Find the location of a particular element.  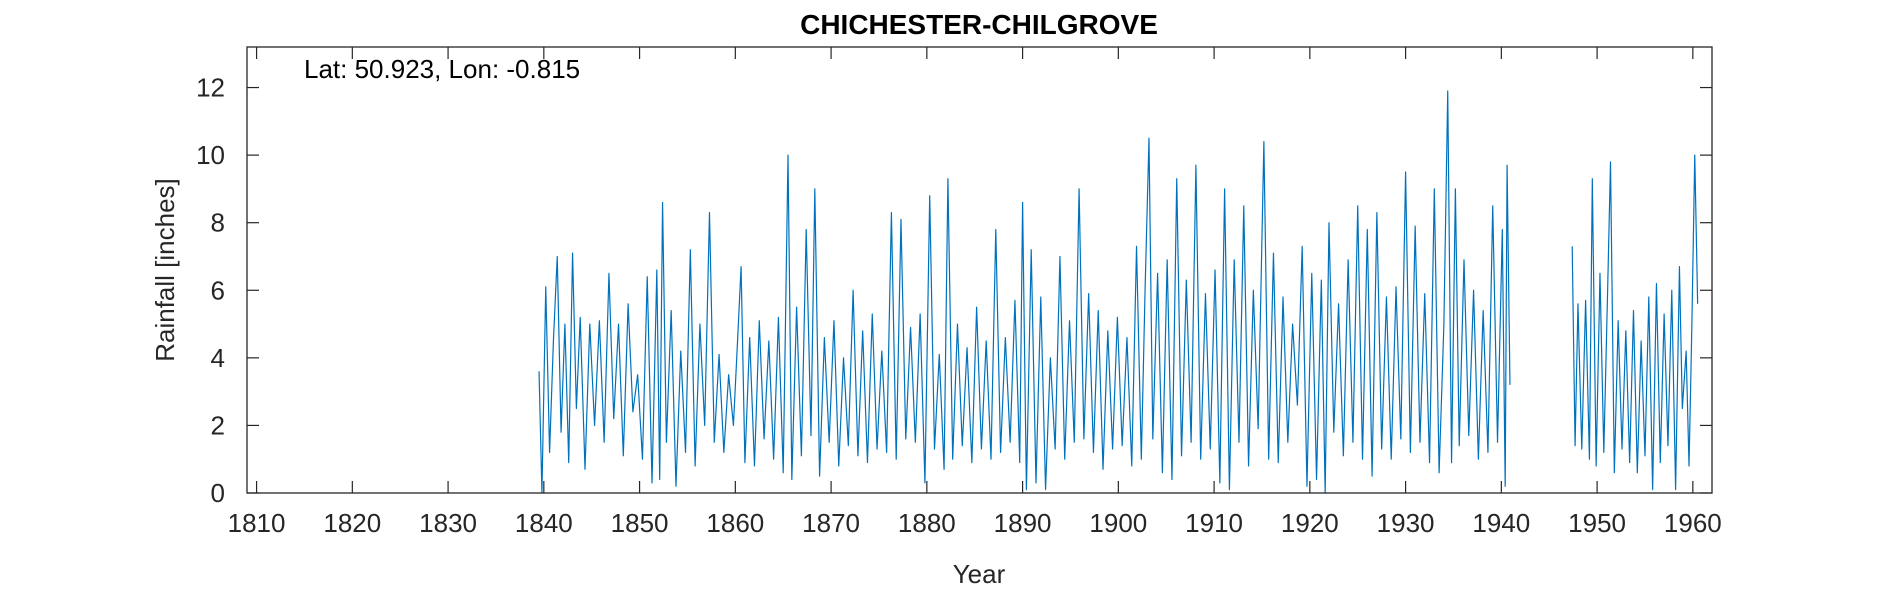

x-tick-label: 1830 is located at coordinates (448, 523).